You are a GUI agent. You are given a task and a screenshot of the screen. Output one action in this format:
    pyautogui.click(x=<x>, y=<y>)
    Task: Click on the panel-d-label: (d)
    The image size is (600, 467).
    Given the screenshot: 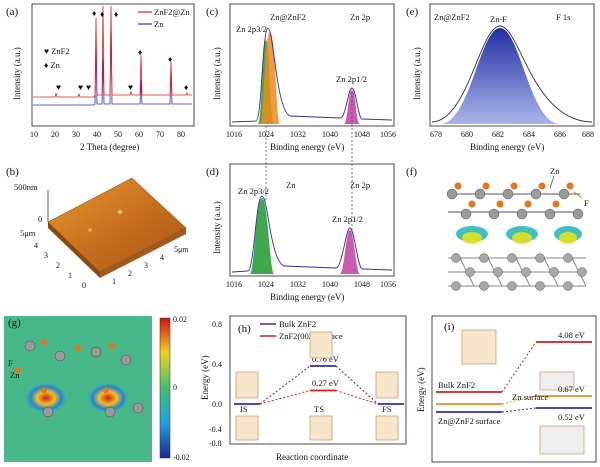 What is the action you would take?
    pyautogui.click(x=212, y=172)
    